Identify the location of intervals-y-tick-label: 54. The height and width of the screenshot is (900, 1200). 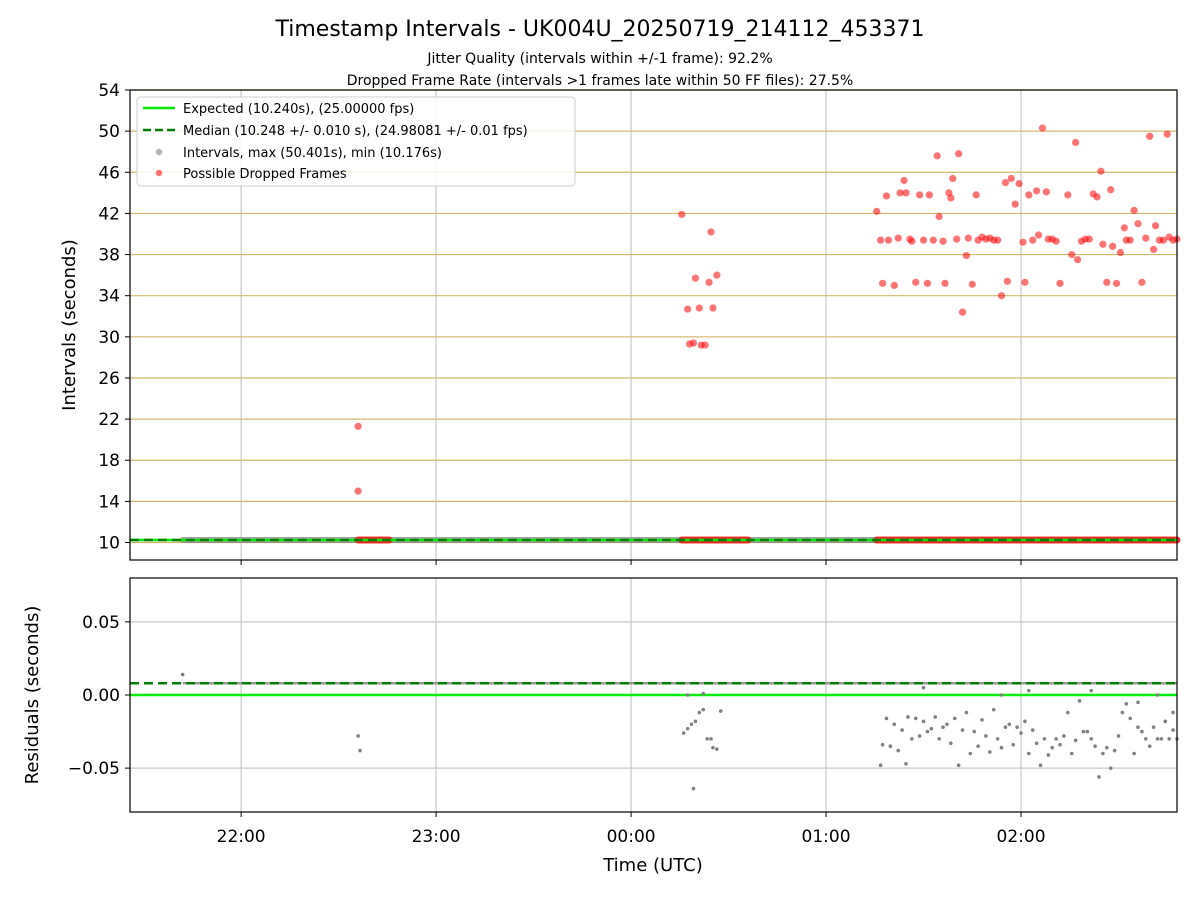
(109, 91).